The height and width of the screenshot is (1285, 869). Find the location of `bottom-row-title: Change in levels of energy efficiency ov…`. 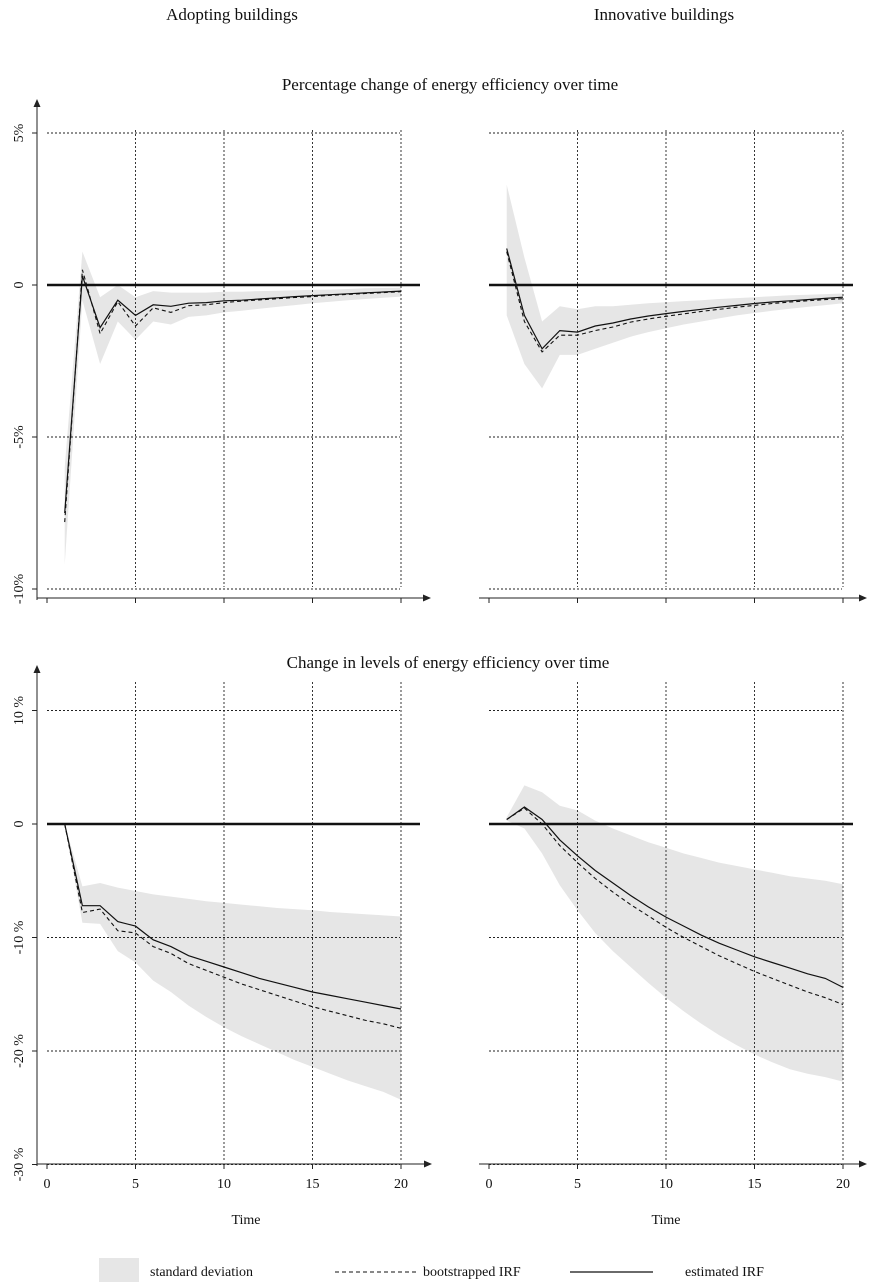

bottom-row-title: Change in levels of energy efficiency ov… is located at coordinates (448, 662).